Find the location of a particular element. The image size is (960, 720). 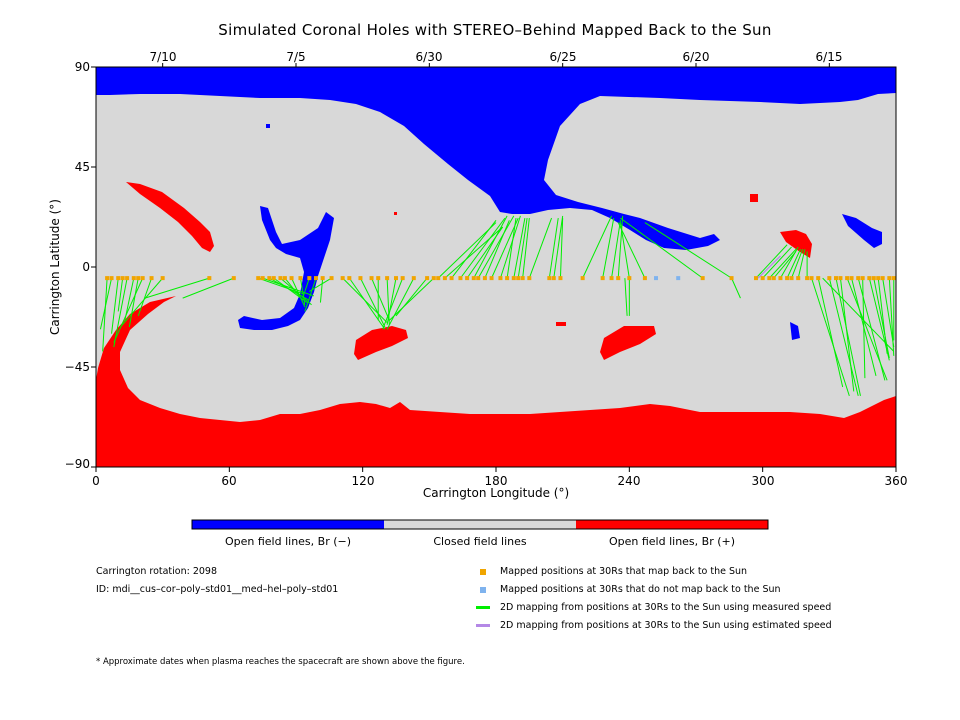

x-tick-label: 240 is located at coordinates (629, 481).